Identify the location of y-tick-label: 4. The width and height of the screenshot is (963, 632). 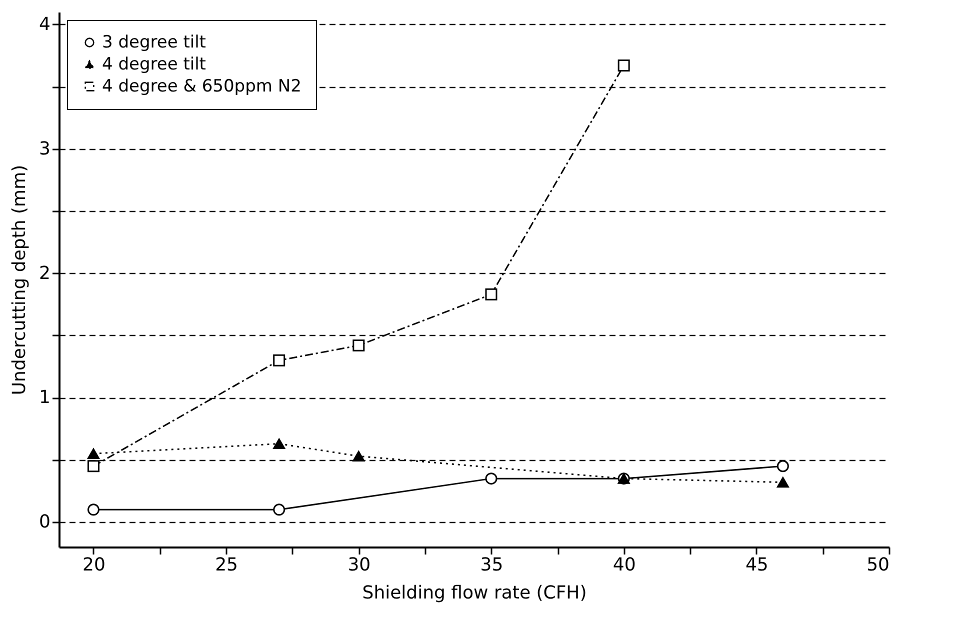
(44, 24).